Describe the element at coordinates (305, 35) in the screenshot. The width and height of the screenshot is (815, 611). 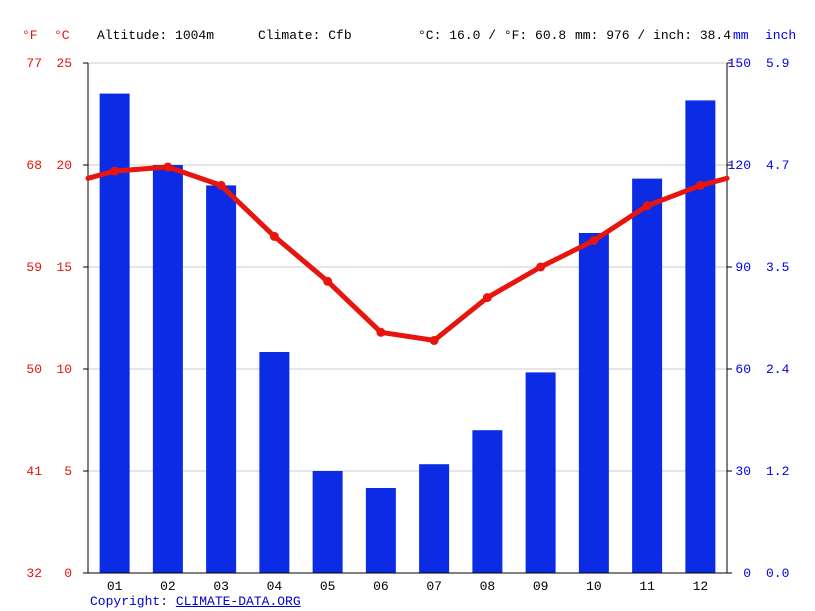
I see `climate-classification-info: Climate: Cfb` at that location.